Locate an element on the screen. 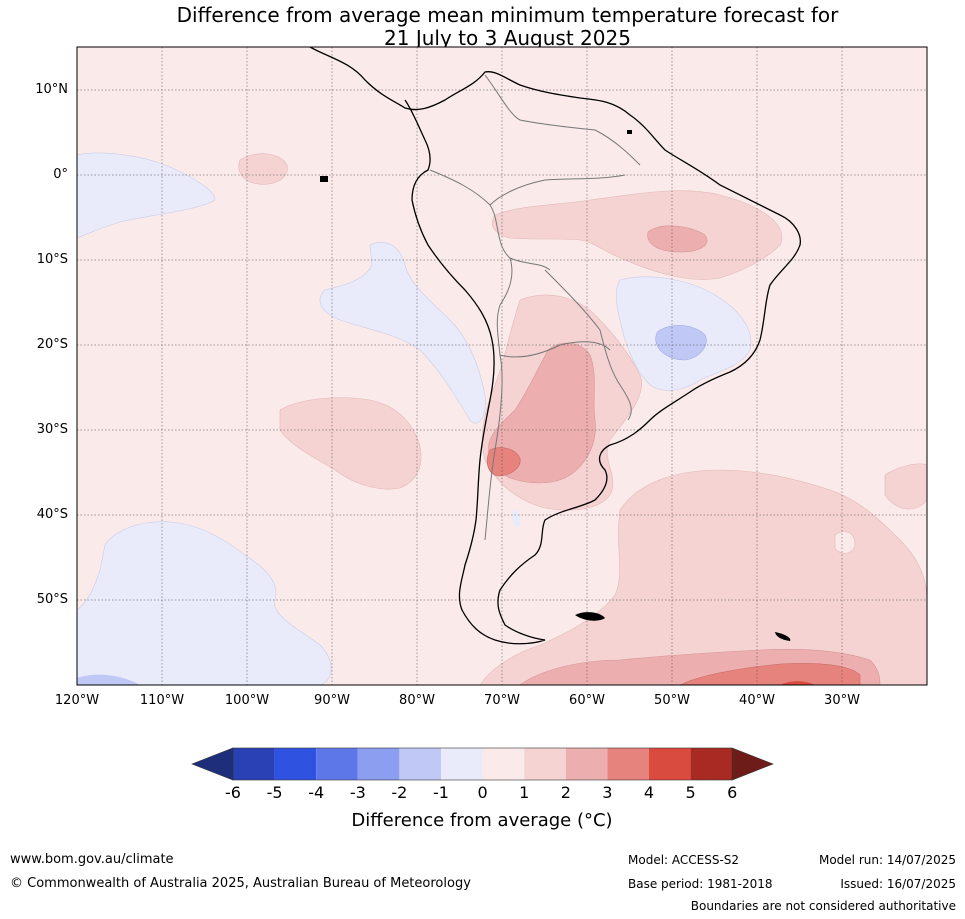 Image resolution: width=965 pixels, height=919 pixels. title-line-2: 21 July to 3 August 2025 is located at coordinates (507, 38).